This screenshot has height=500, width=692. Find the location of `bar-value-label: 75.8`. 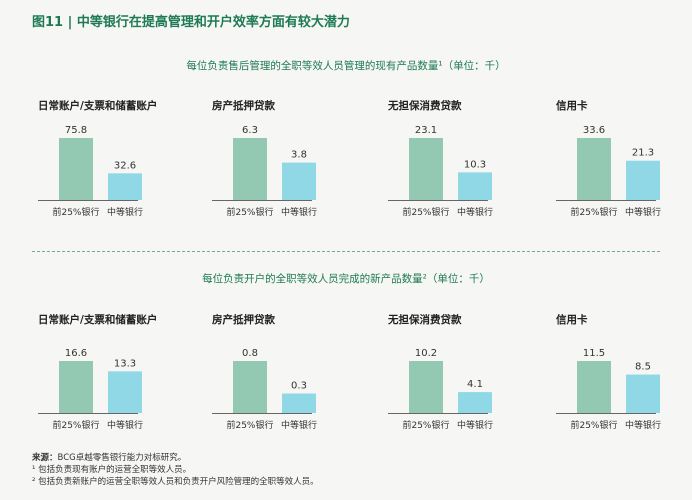

bar-value-label: 75.8 is located at coordinates (76, 130).